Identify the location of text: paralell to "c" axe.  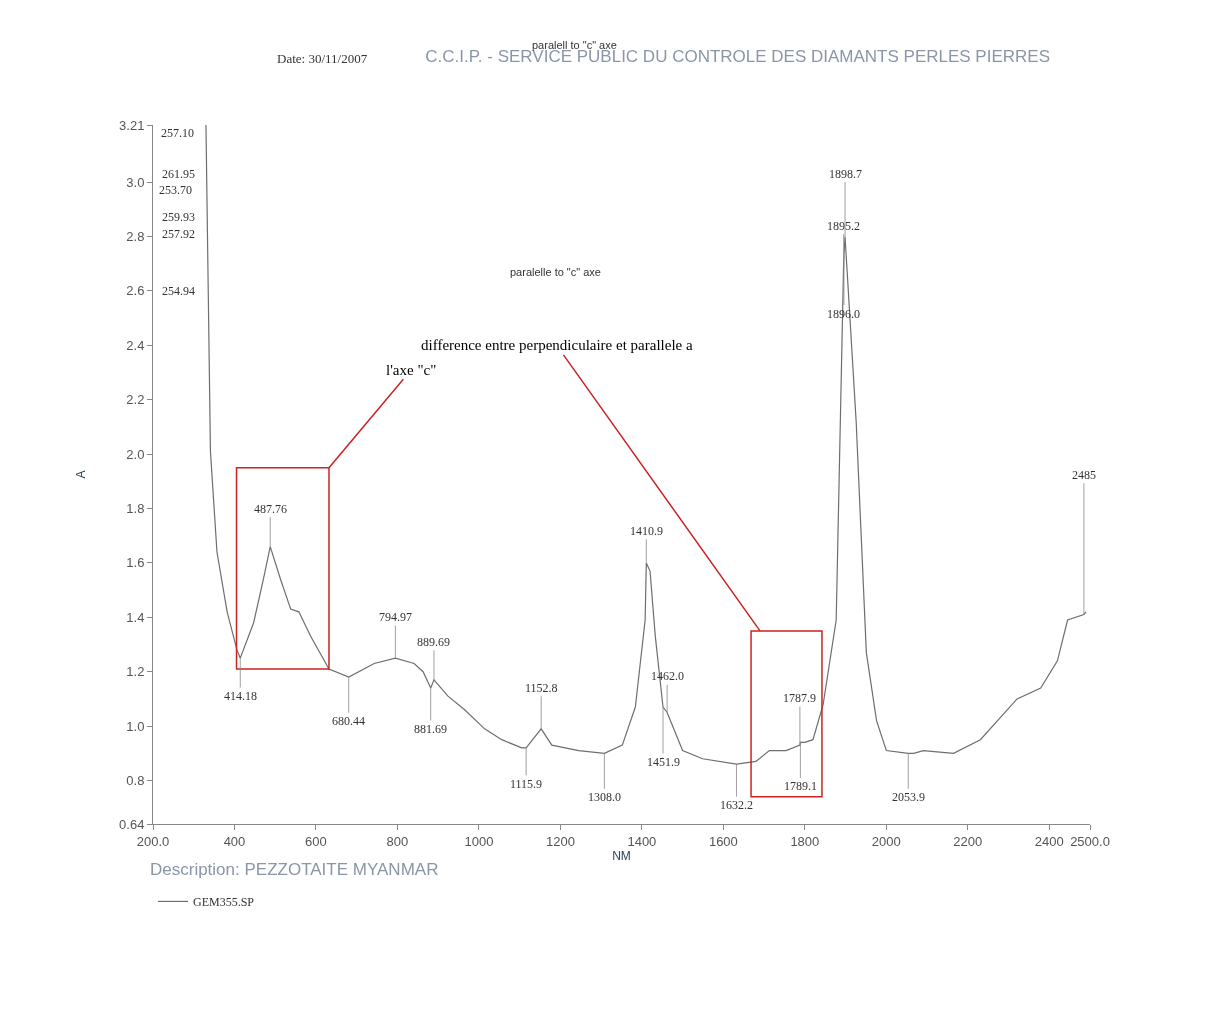
(574, 45).